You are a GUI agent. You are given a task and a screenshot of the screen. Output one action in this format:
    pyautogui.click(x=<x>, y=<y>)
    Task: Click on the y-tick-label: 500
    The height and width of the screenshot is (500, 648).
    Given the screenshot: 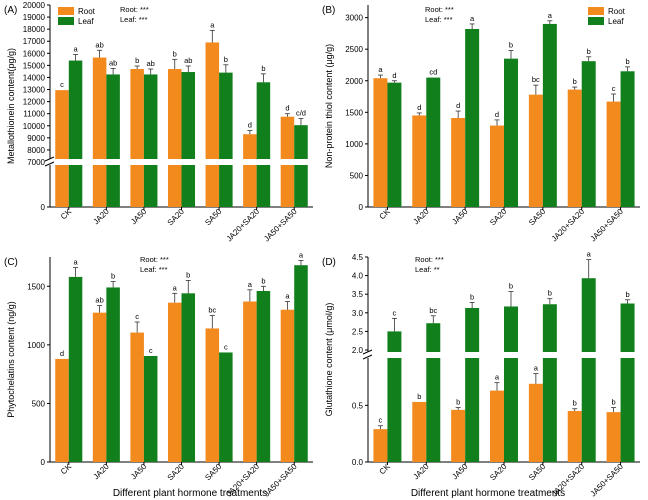 What is the action you would take?
    pyautogui.click(x=357, y=175)
    